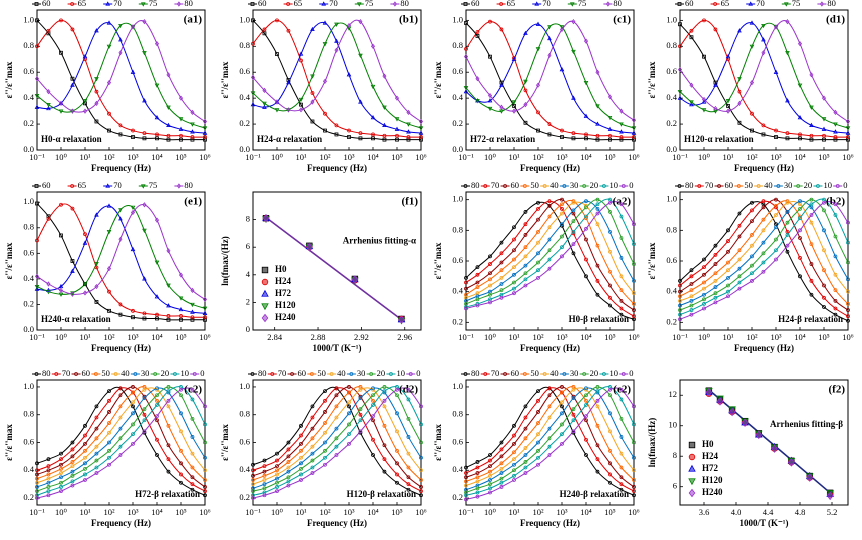 The width and height of the screenshot is (862, 540). I want to click on y-tick-label: 2, so click(248, 301).